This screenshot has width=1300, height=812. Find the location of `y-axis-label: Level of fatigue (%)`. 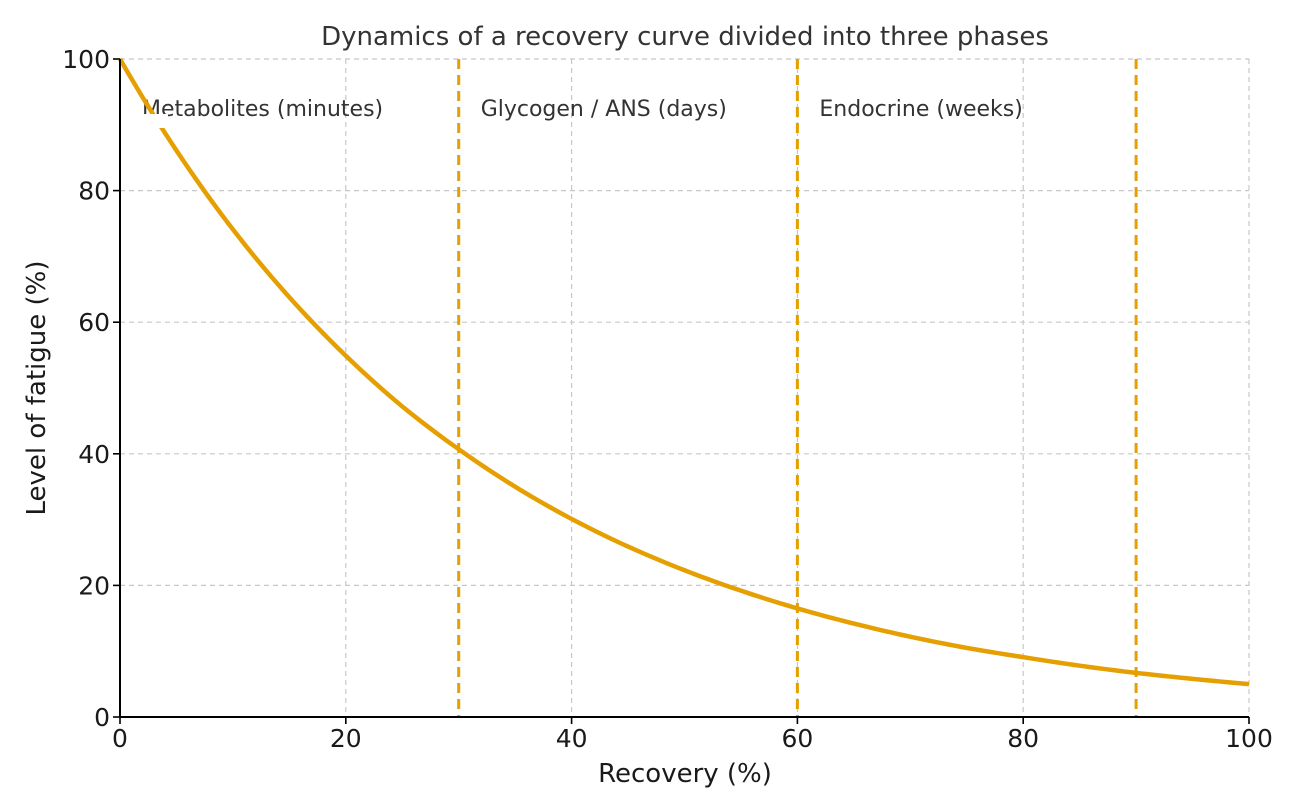

y-axis-label: Level of fatigue (%) is located at coordinates (37, 388).